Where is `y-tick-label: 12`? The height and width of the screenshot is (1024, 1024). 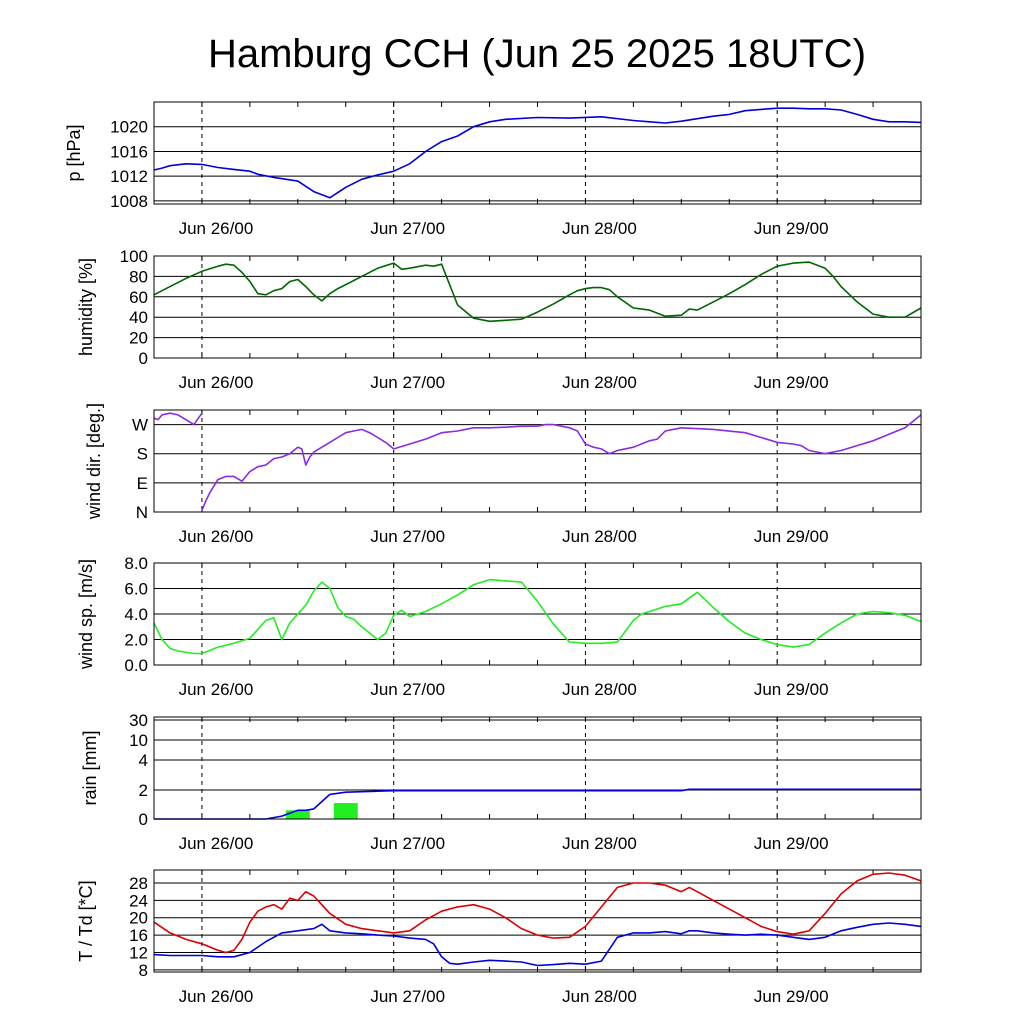
y-tick-label: 12 is located at coordinates (138, 952).